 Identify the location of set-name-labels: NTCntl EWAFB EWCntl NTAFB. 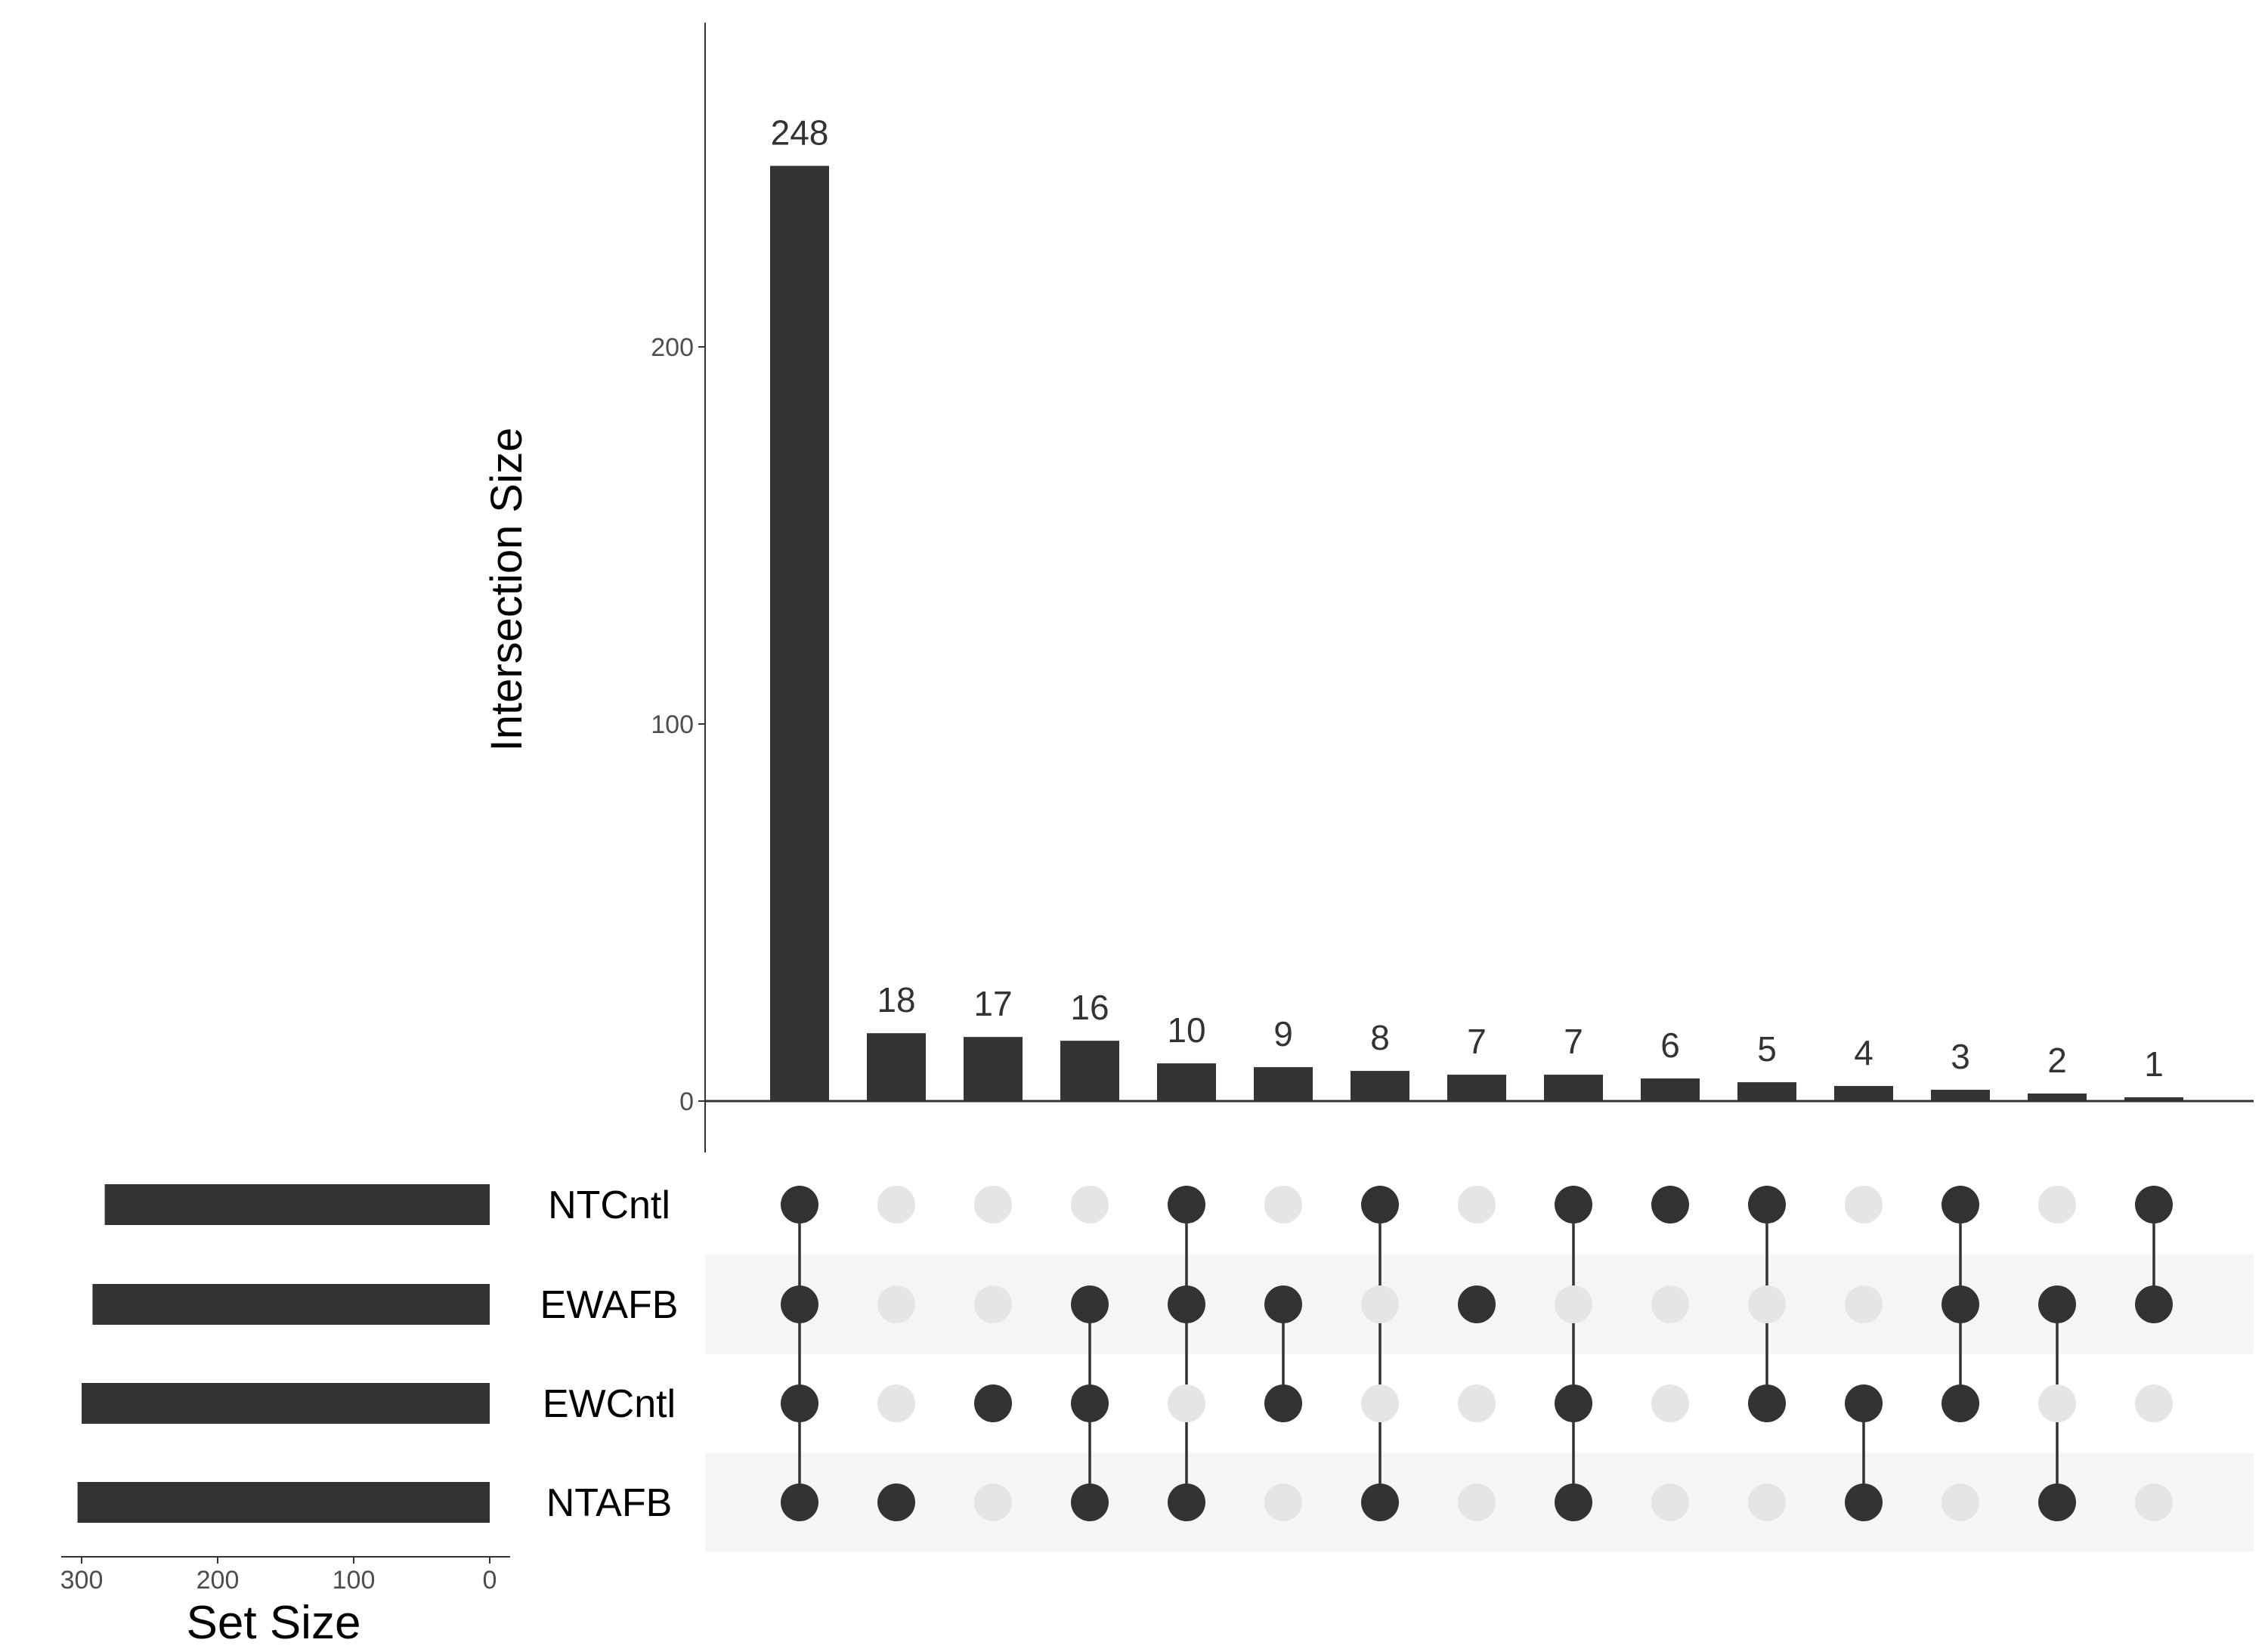
(609, 1354).